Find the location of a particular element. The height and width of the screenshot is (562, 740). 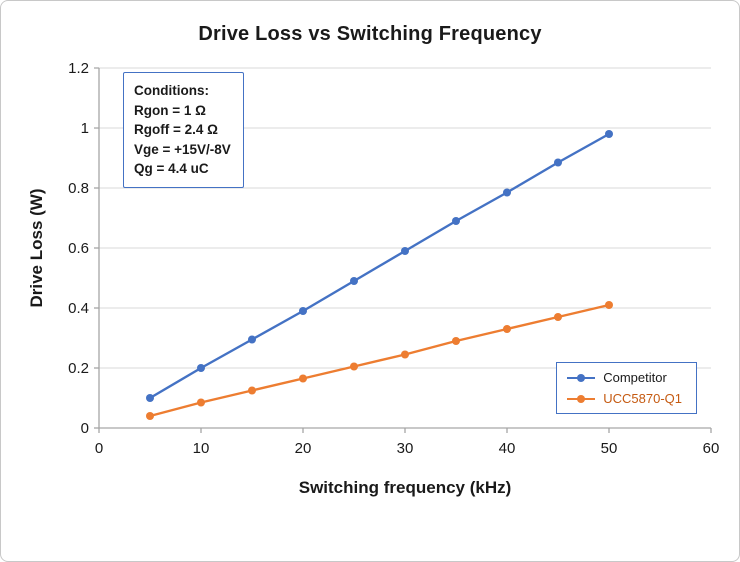

y-tick-label: 0.6 is located at coordinates (78, 248).